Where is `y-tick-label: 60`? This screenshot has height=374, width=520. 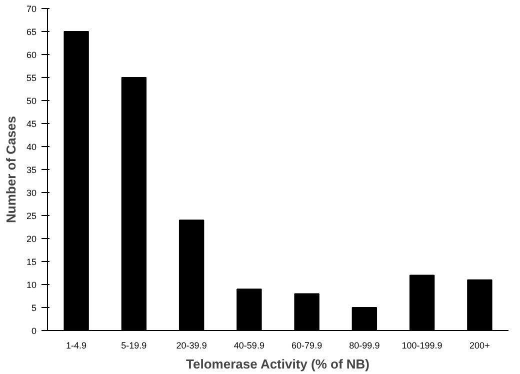 y-tick-label: 60 is located at coordinates (31, 55).